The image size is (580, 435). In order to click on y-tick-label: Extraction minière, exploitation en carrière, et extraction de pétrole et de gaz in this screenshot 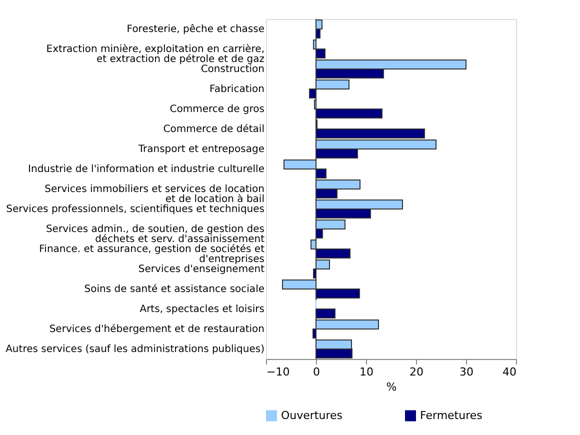, I will do `click(155, 54)`.